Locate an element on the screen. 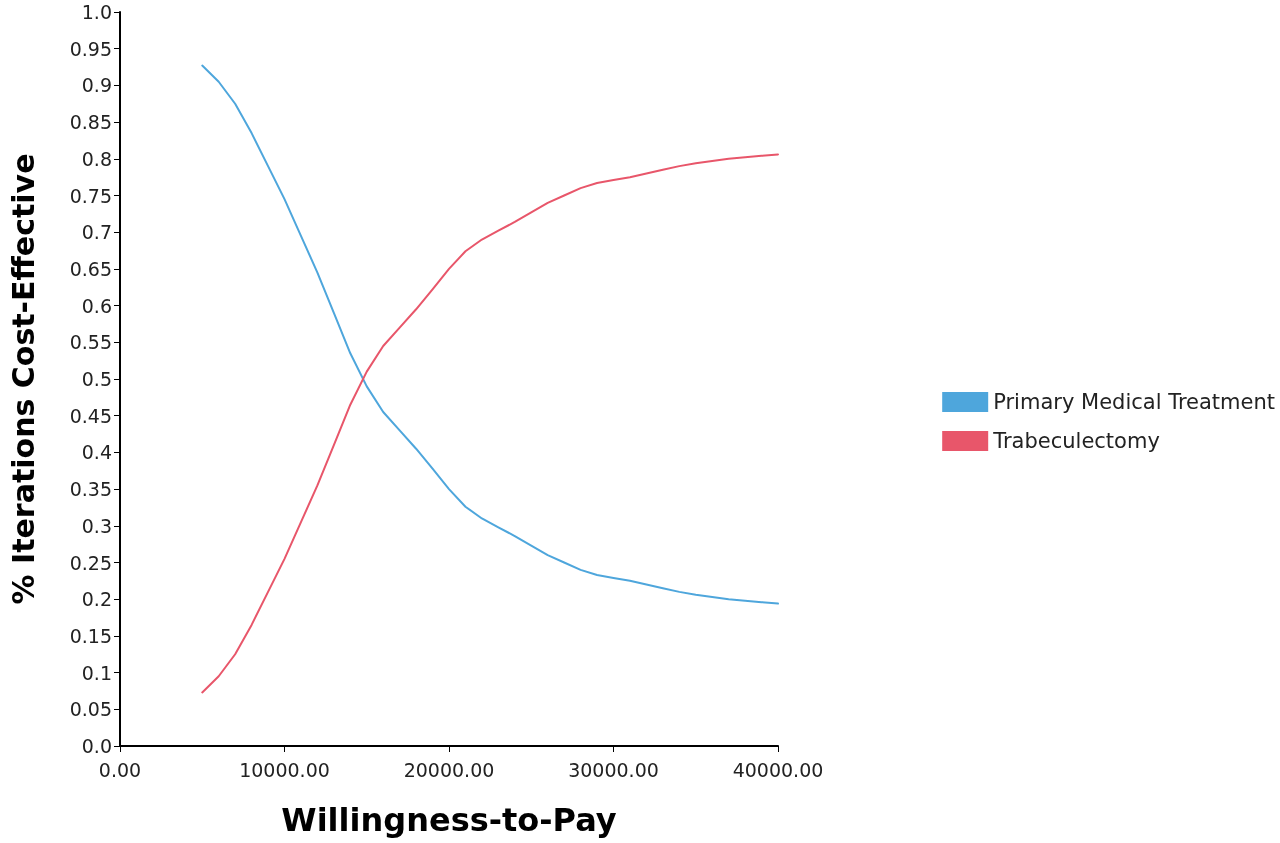 Image resolution: width=1280 pixels, height=843 pixels. y-tick-label: 0.0 is located at coordinates (96, 746).